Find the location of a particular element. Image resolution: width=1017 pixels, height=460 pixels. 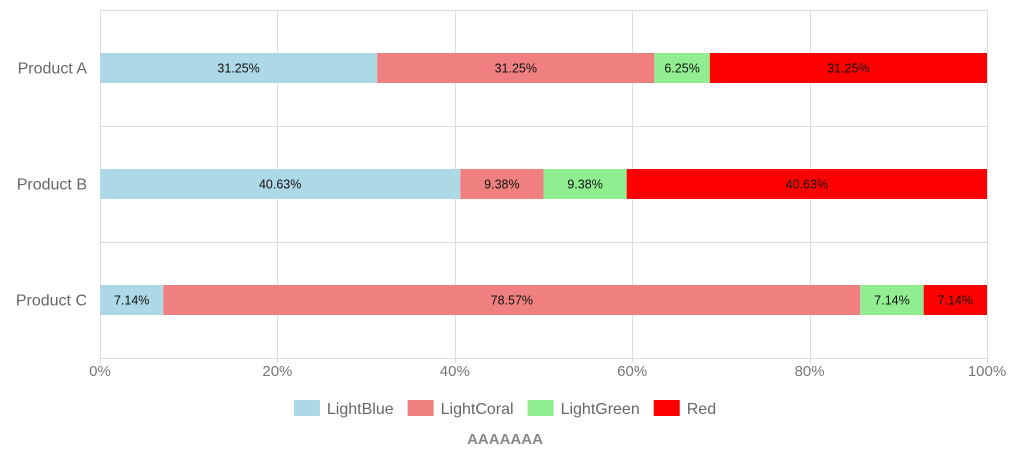

legend-label: Red is located at coordinates (701, 409).